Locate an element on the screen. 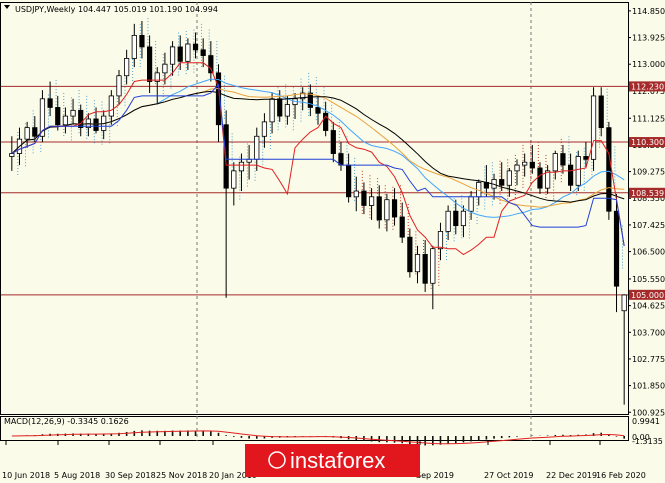 The image size is (665, 483). axis-bg is located at coordinates (647, 241).